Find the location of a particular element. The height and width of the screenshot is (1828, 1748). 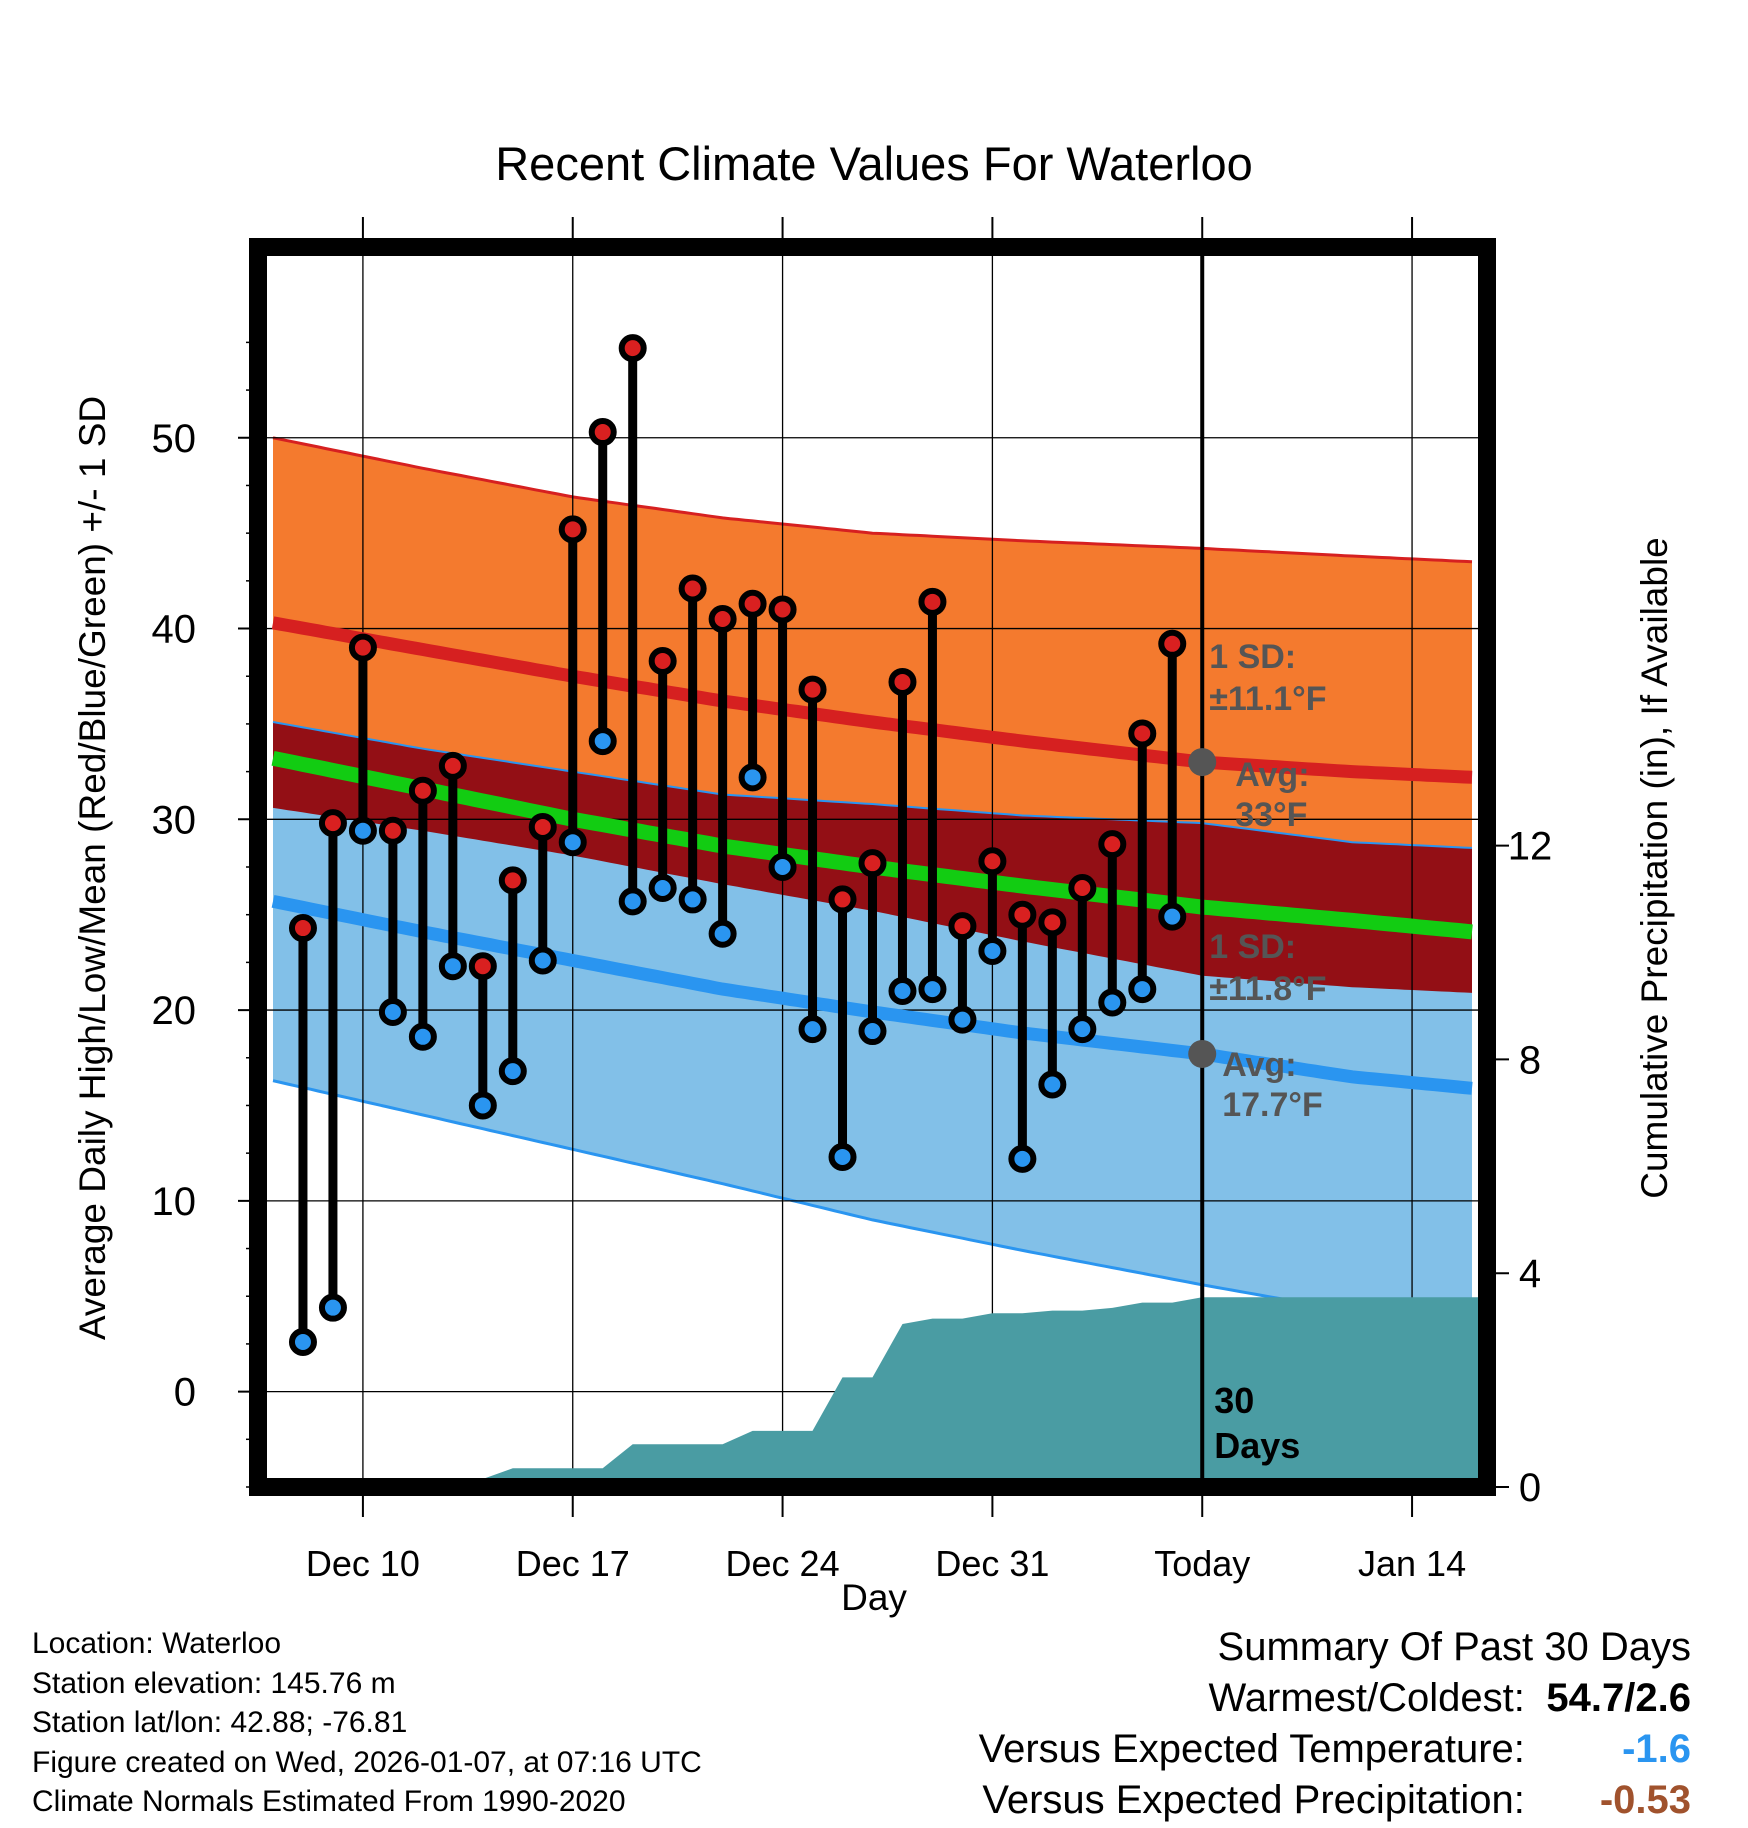

y-tick-label: 40 is located at coordinates (174, 630).